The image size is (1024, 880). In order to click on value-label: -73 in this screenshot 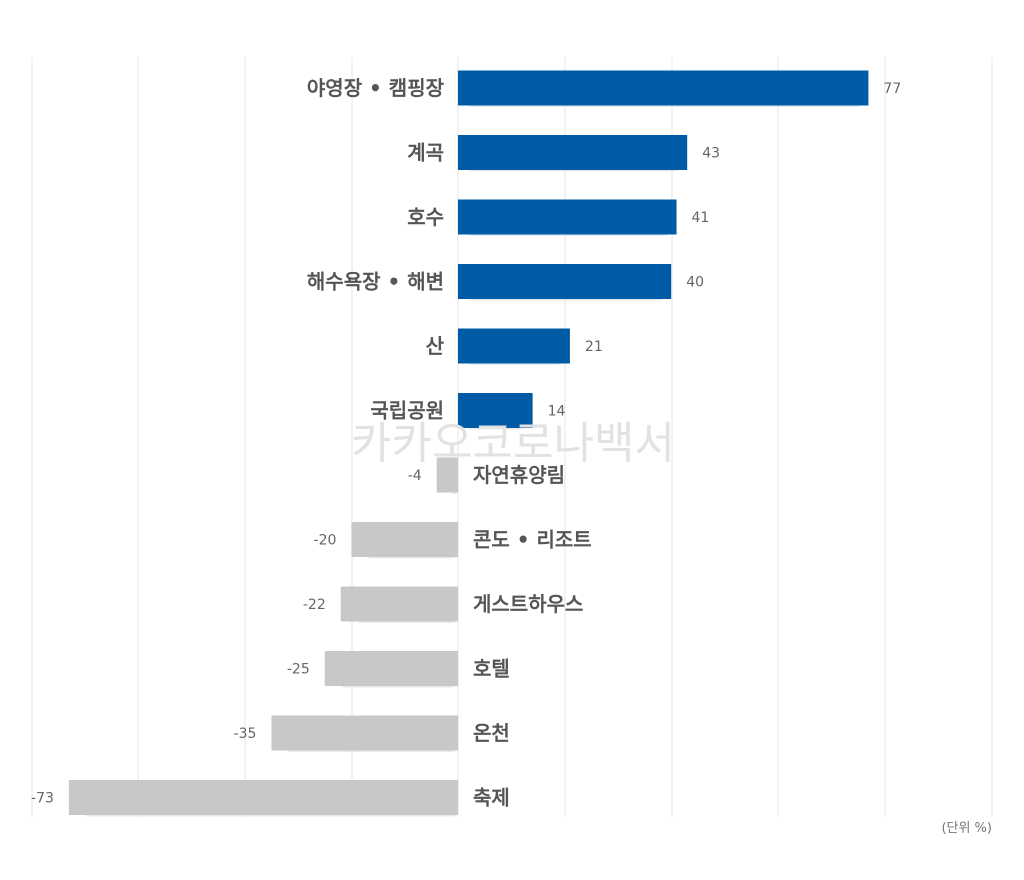, I will do `click(42, 799)`.